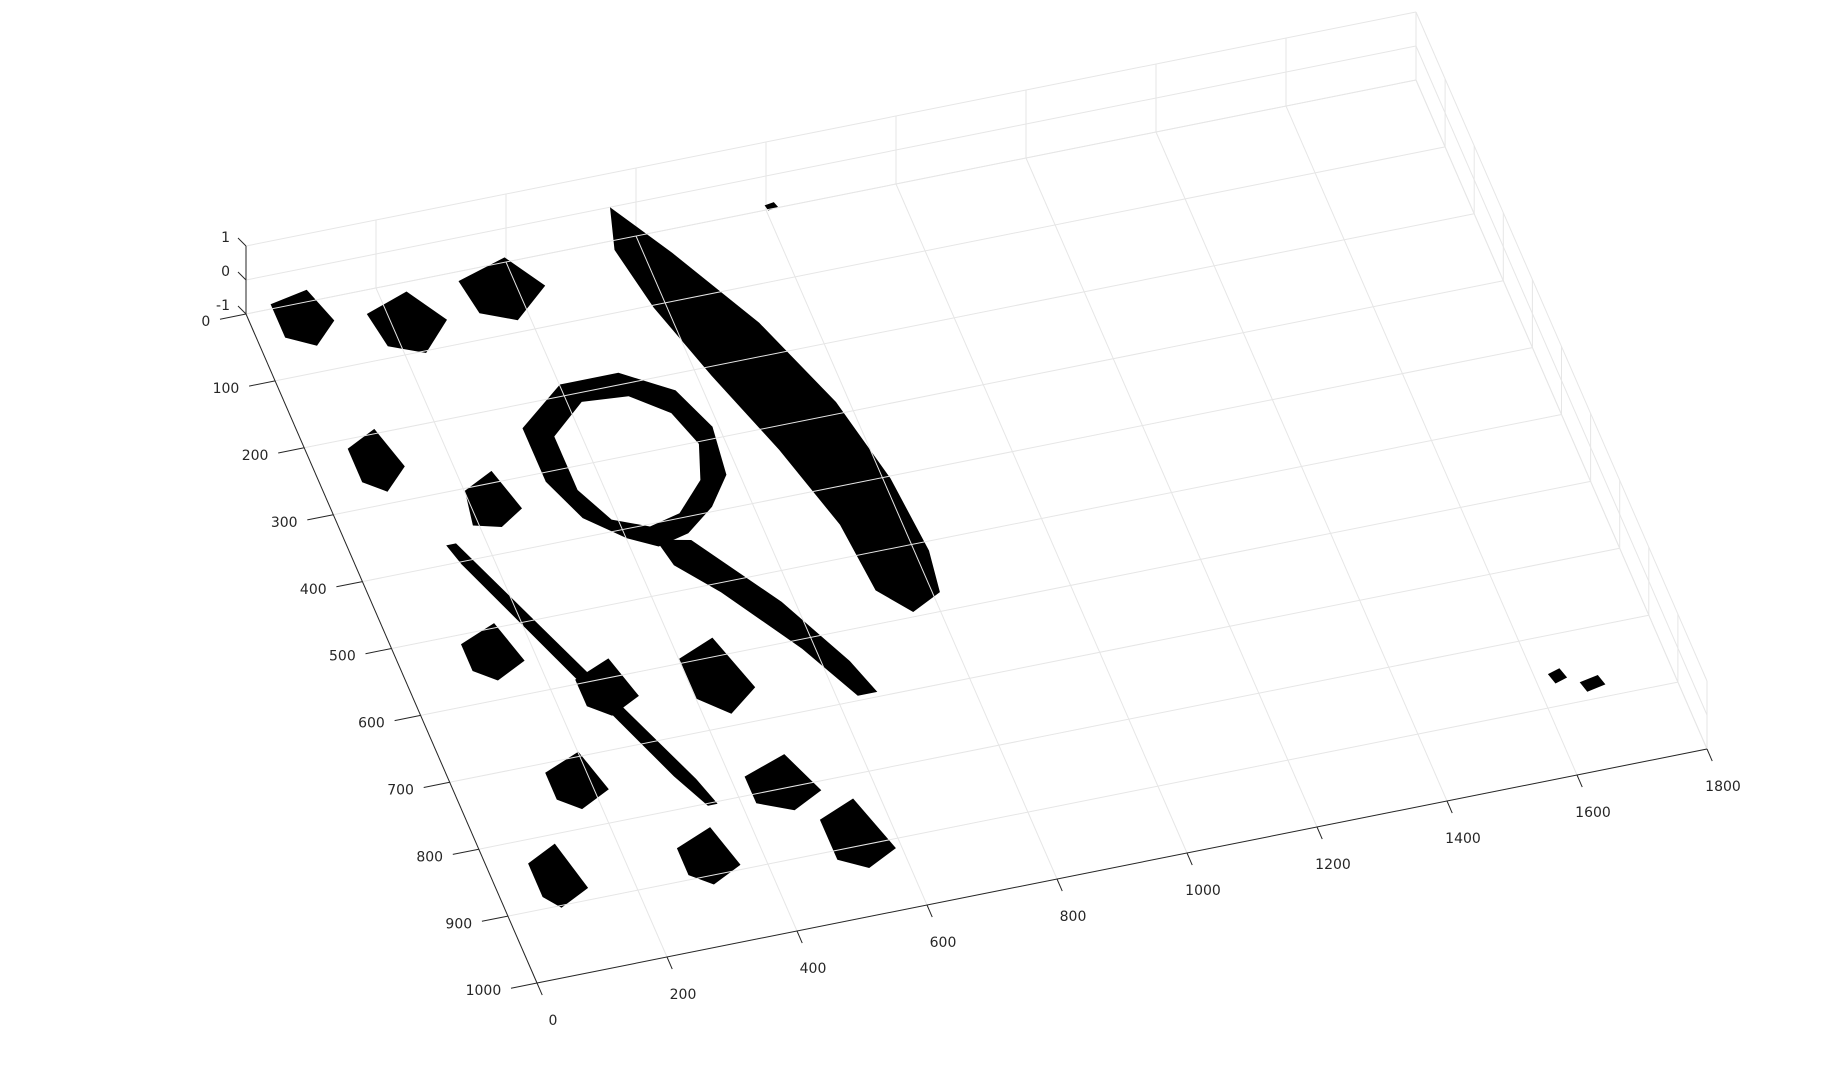 Image resolution: width=1846 pixels, height=1081 pixels. I want to click on z-tick-label: -1, so click(223, 306).